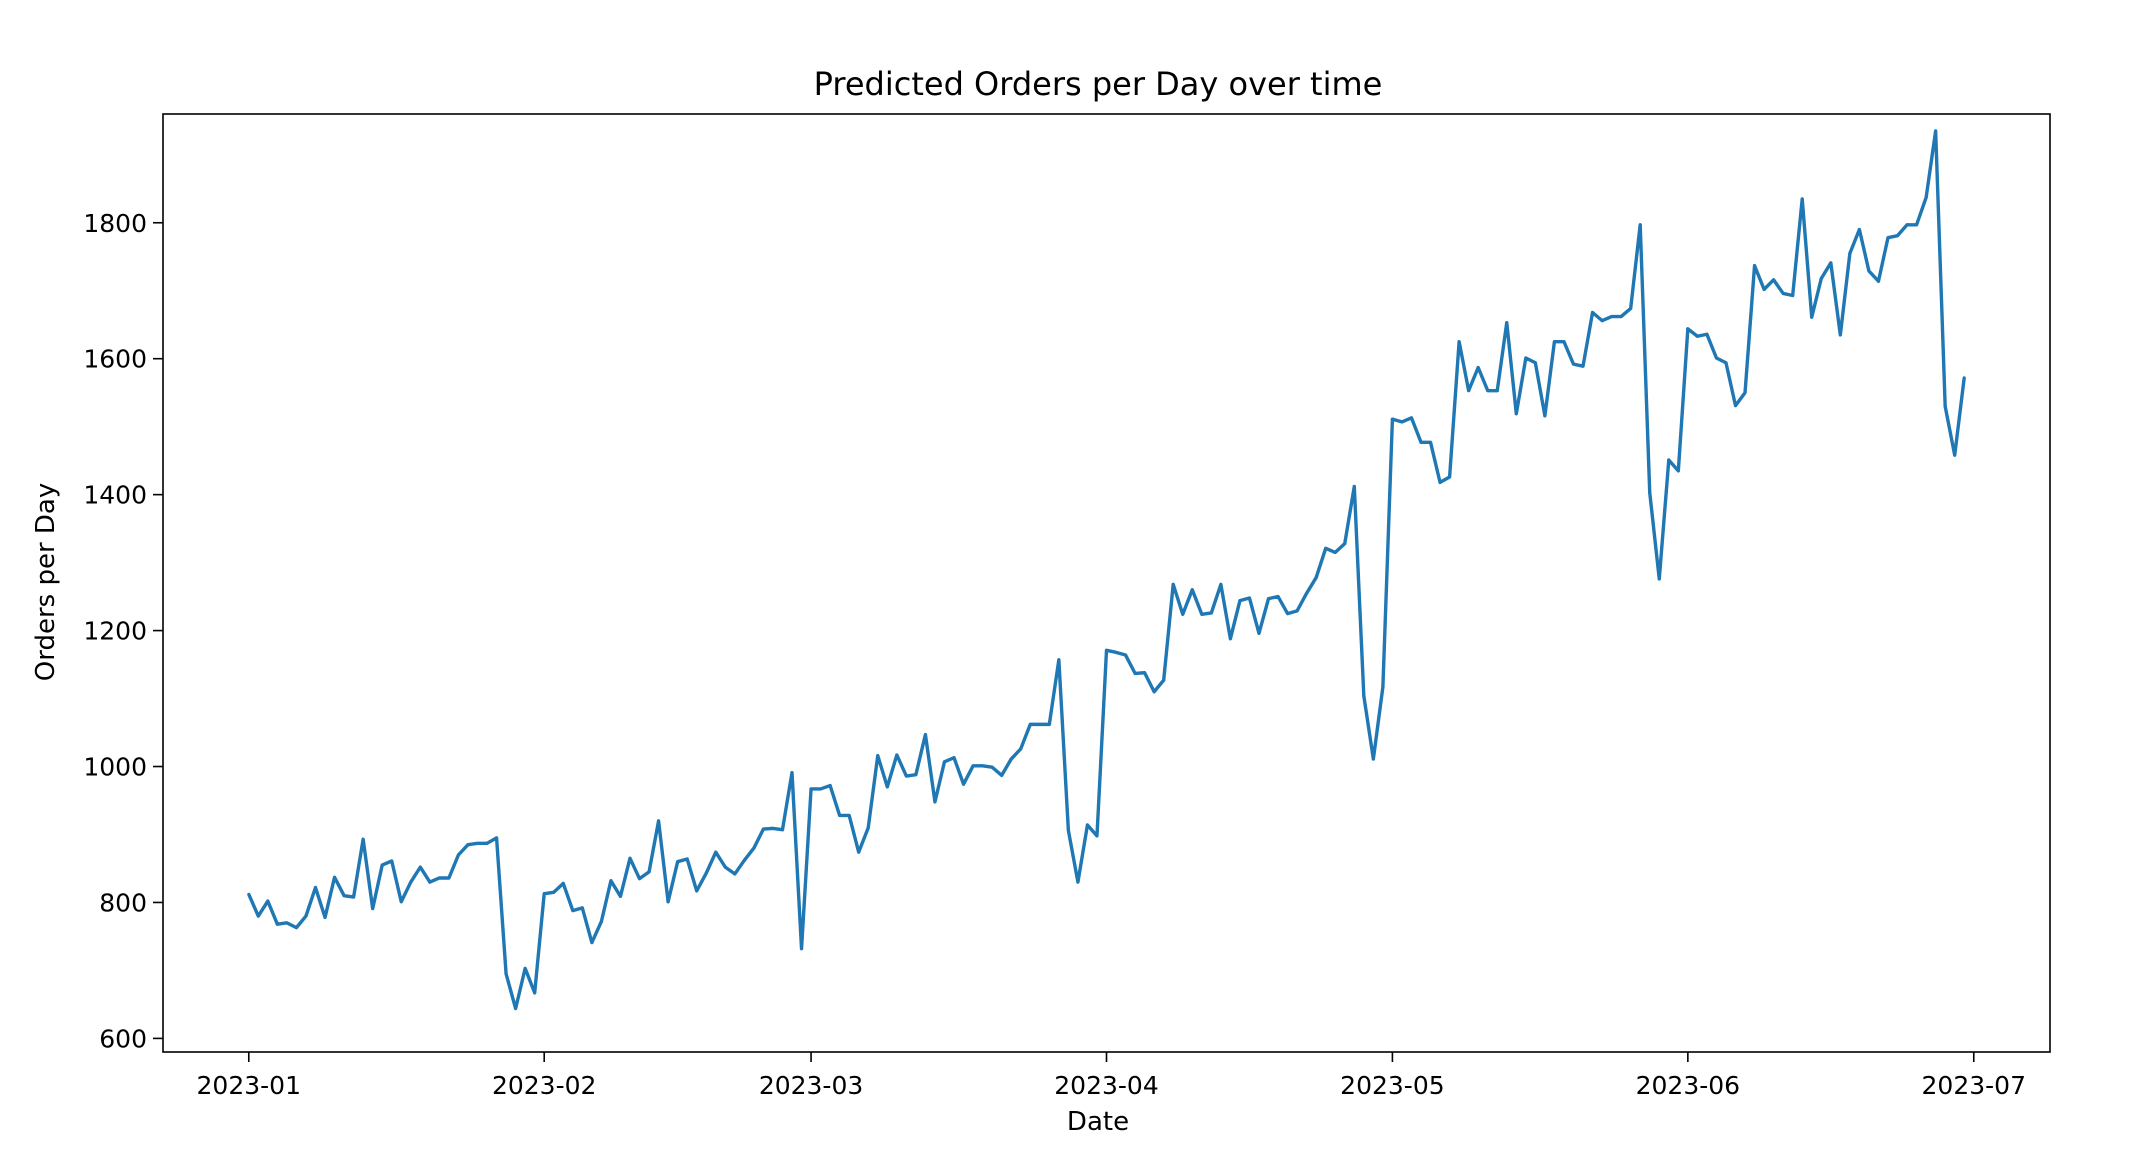 Image resolution: width=2130 pixels, height=1164 pixels. What do you see at coordinates (46, 582) in the screenshot?
I see `y-axis-label: Orders per Day` at bounding box center [46, 582].